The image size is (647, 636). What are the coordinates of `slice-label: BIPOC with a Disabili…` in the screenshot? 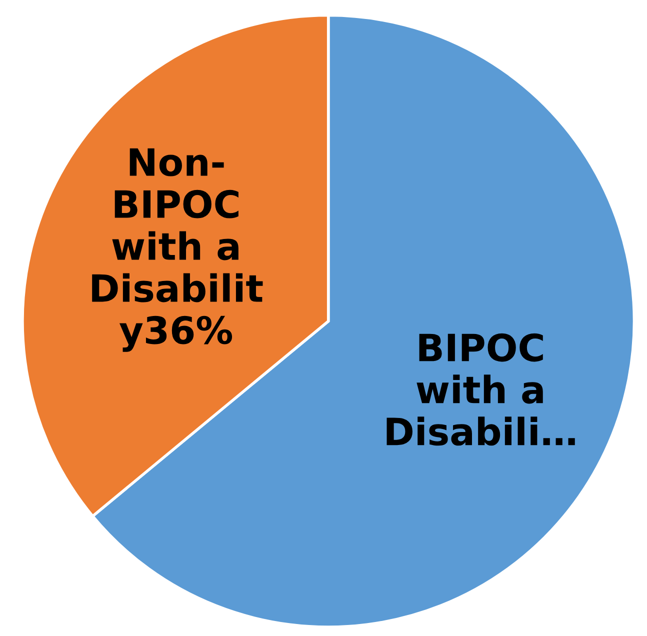 It's located at (480, 389).